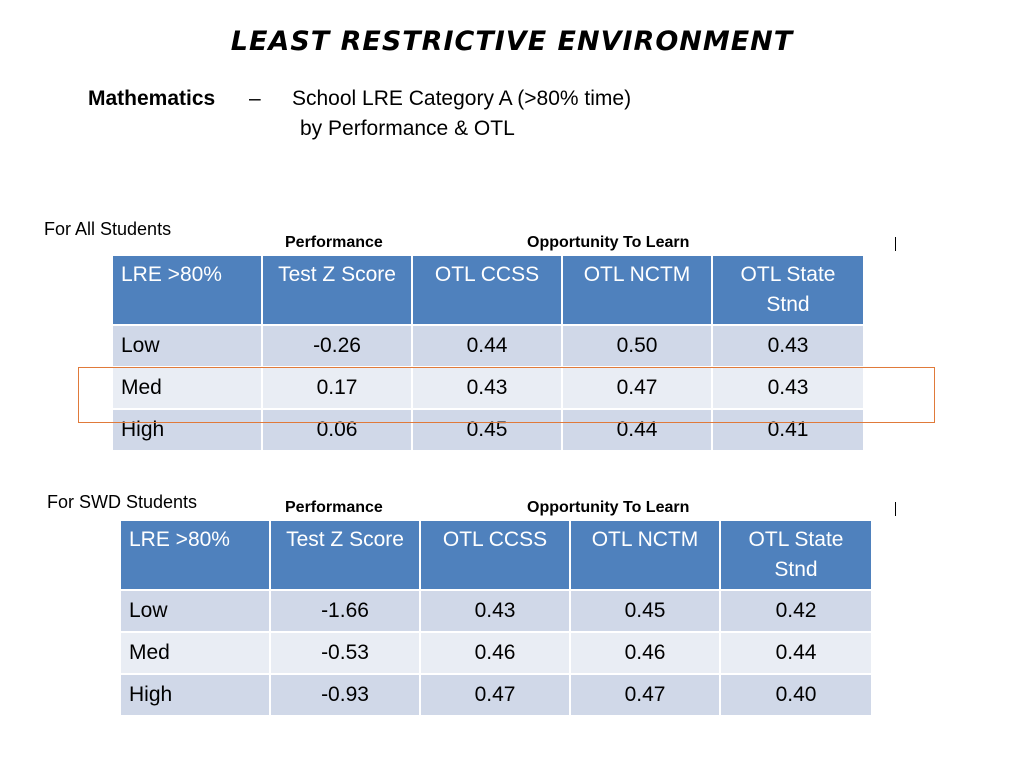 The width and height of the screenshot is (1024, 768). I want to click on highlight-box-med-row, so click(506, 395).